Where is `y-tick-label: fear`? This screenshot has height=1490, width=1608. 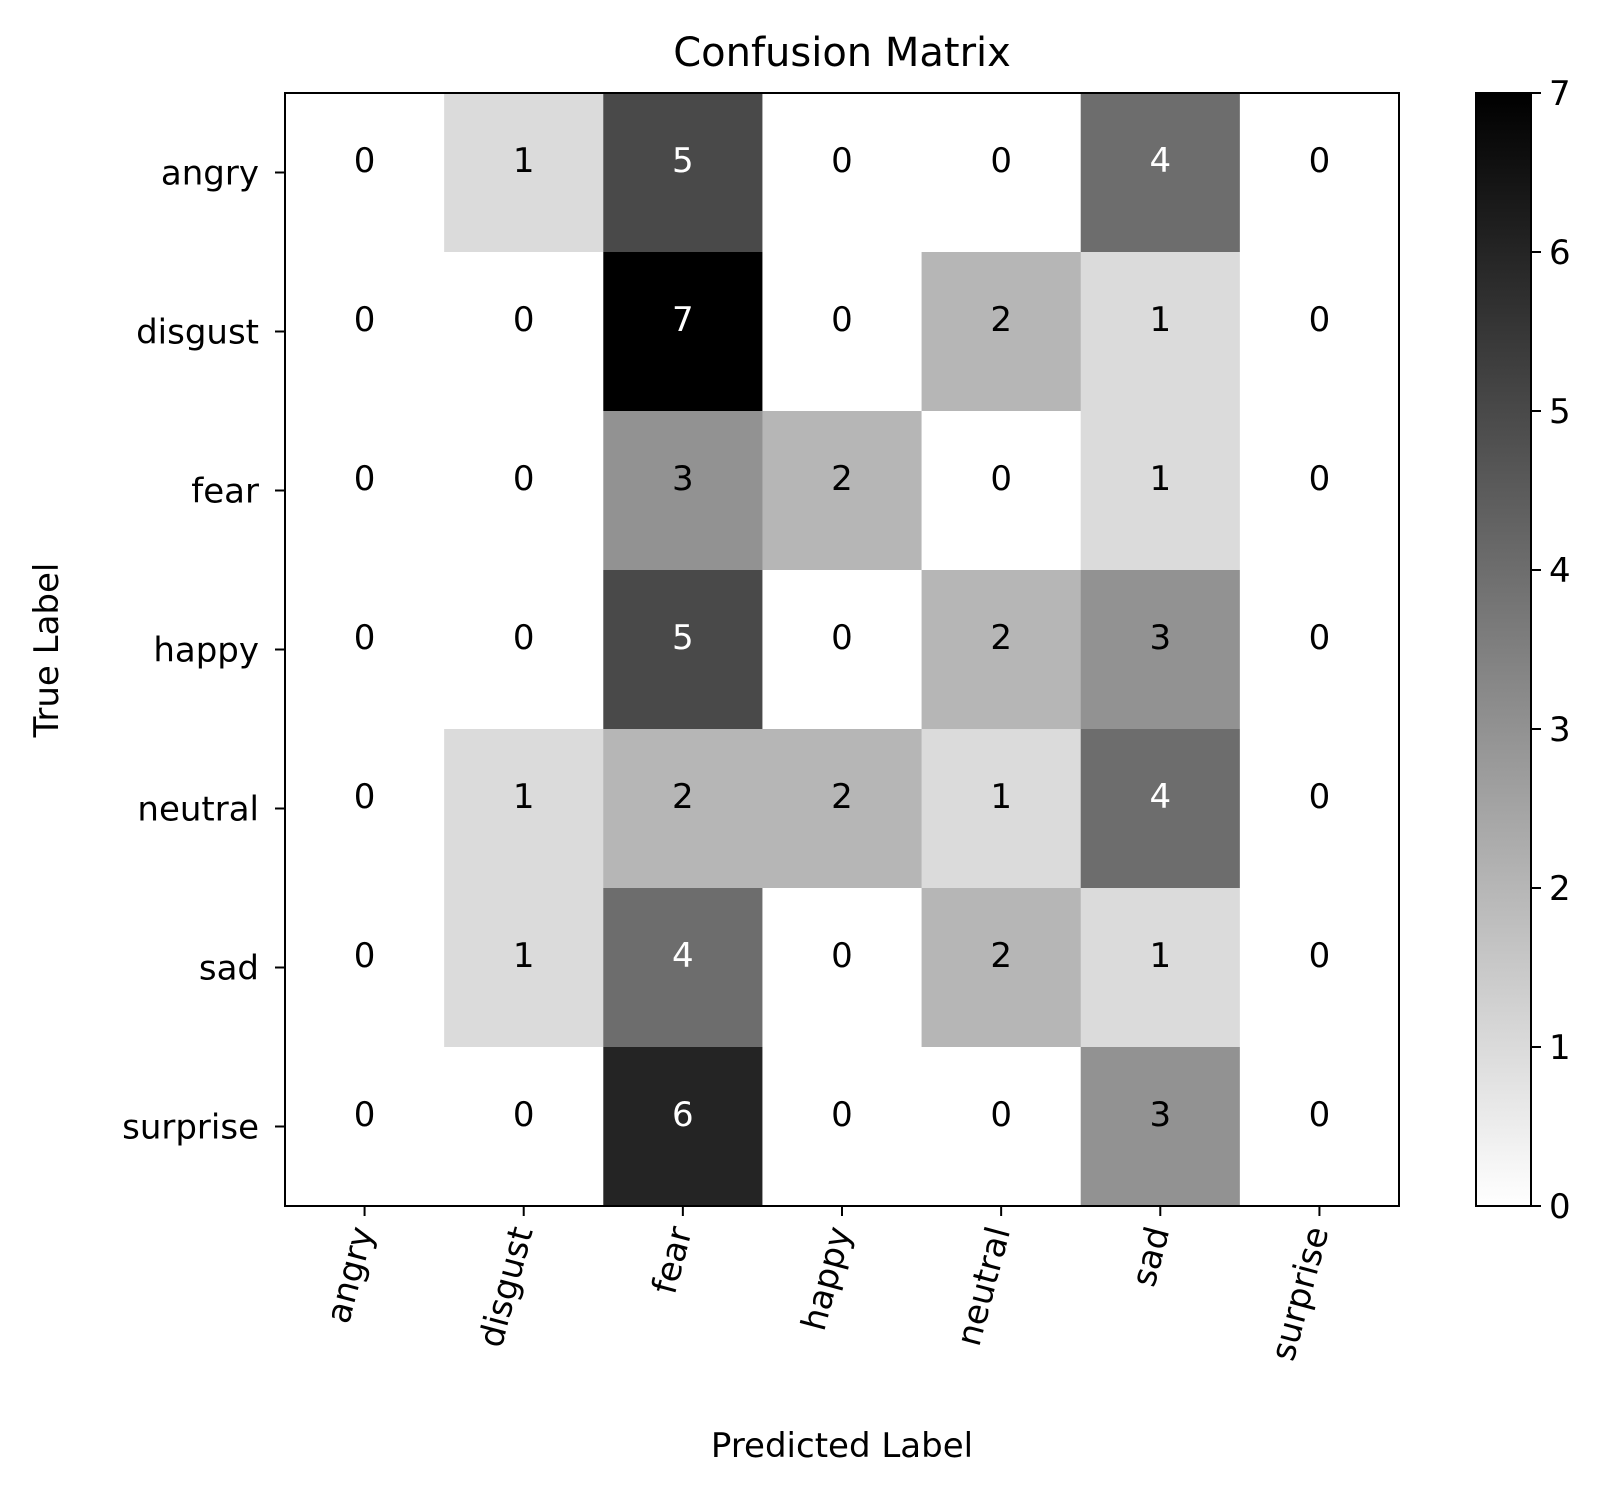
y-tick-label: fear is located at coordinates (225, 492).